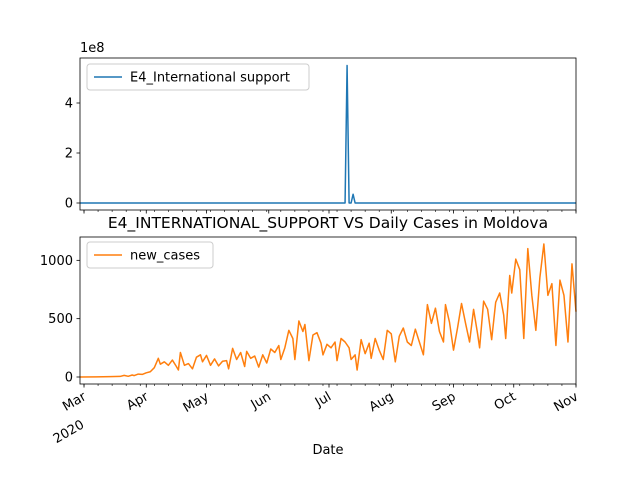 Image resolution: width=640 pixels, height=480 pixels. Describe the element at coordinates (210, 78) in the screenshot. I see `top-legend-label: E4_International support` at that location.